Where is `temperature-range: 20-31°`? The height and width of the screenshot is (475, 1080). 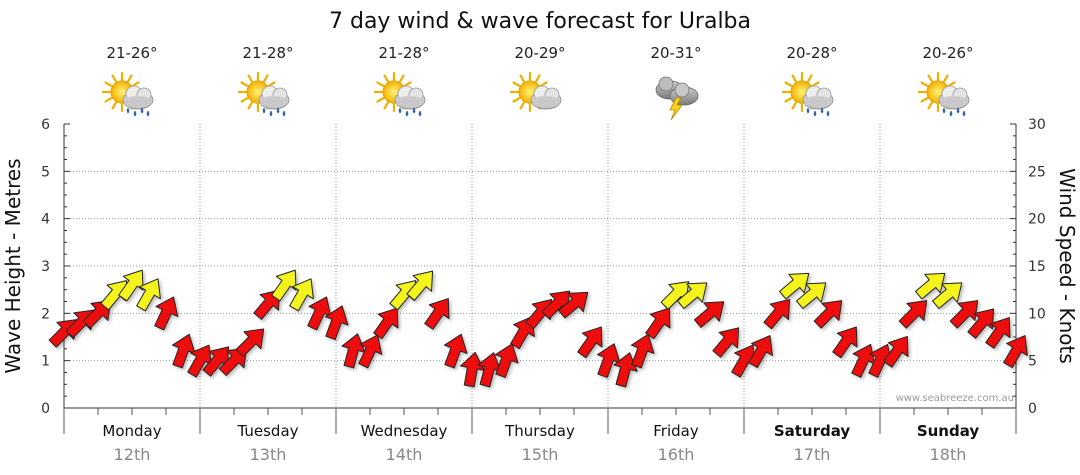 temperature-range: 20-31° is located at coordinates (675, 53).